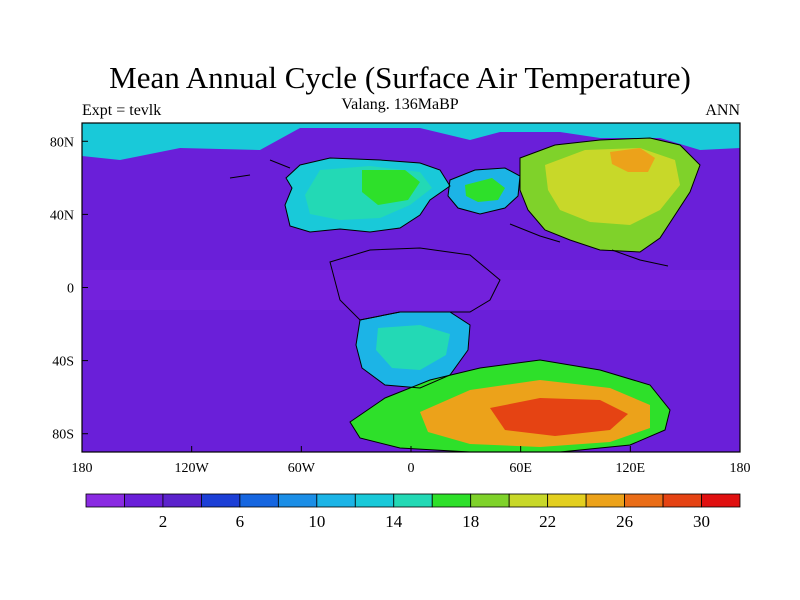  What do you see at coordinates (411, 141) in the screenshot?
I see `arctic-rim` at bounding box center [411, 141].